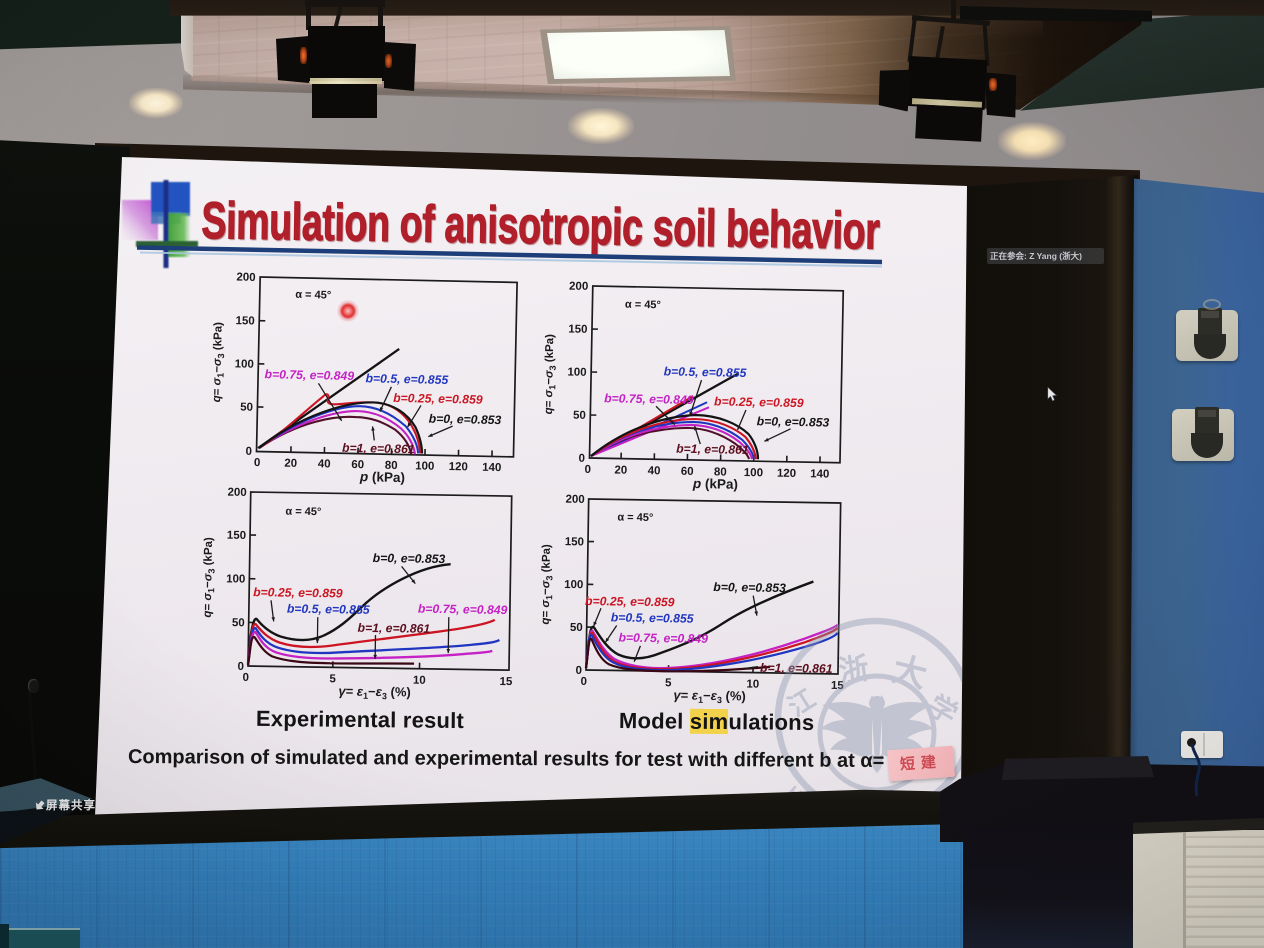 The width and height of the screenshot is (1264, 948). Describe the element at coordinates (943, 710) in the screenshot. I see `svg-text: 学` at that location.